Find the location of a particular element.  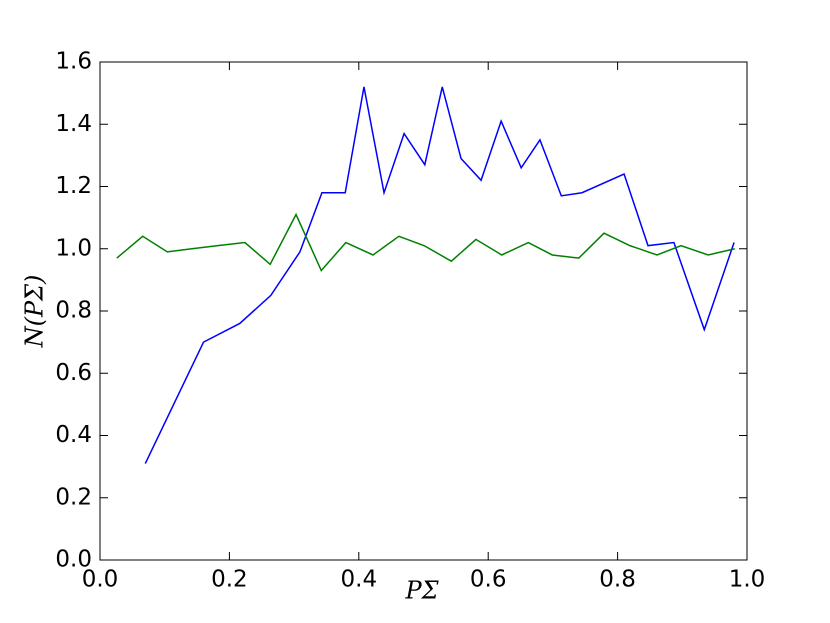

y-tick-label: 0.4 is located at coordinates (73, 435).